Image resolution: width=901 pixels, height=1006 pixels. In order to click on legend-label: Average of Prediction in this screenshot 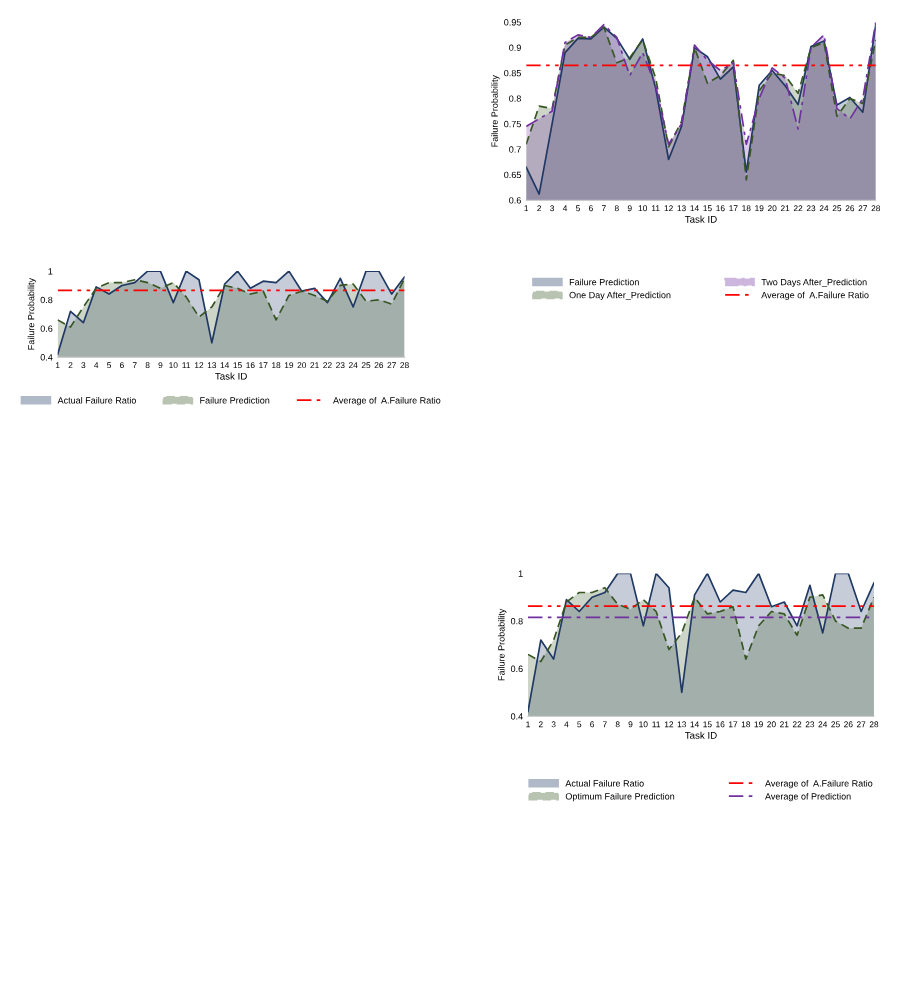, I will do `click(808, 797)`.